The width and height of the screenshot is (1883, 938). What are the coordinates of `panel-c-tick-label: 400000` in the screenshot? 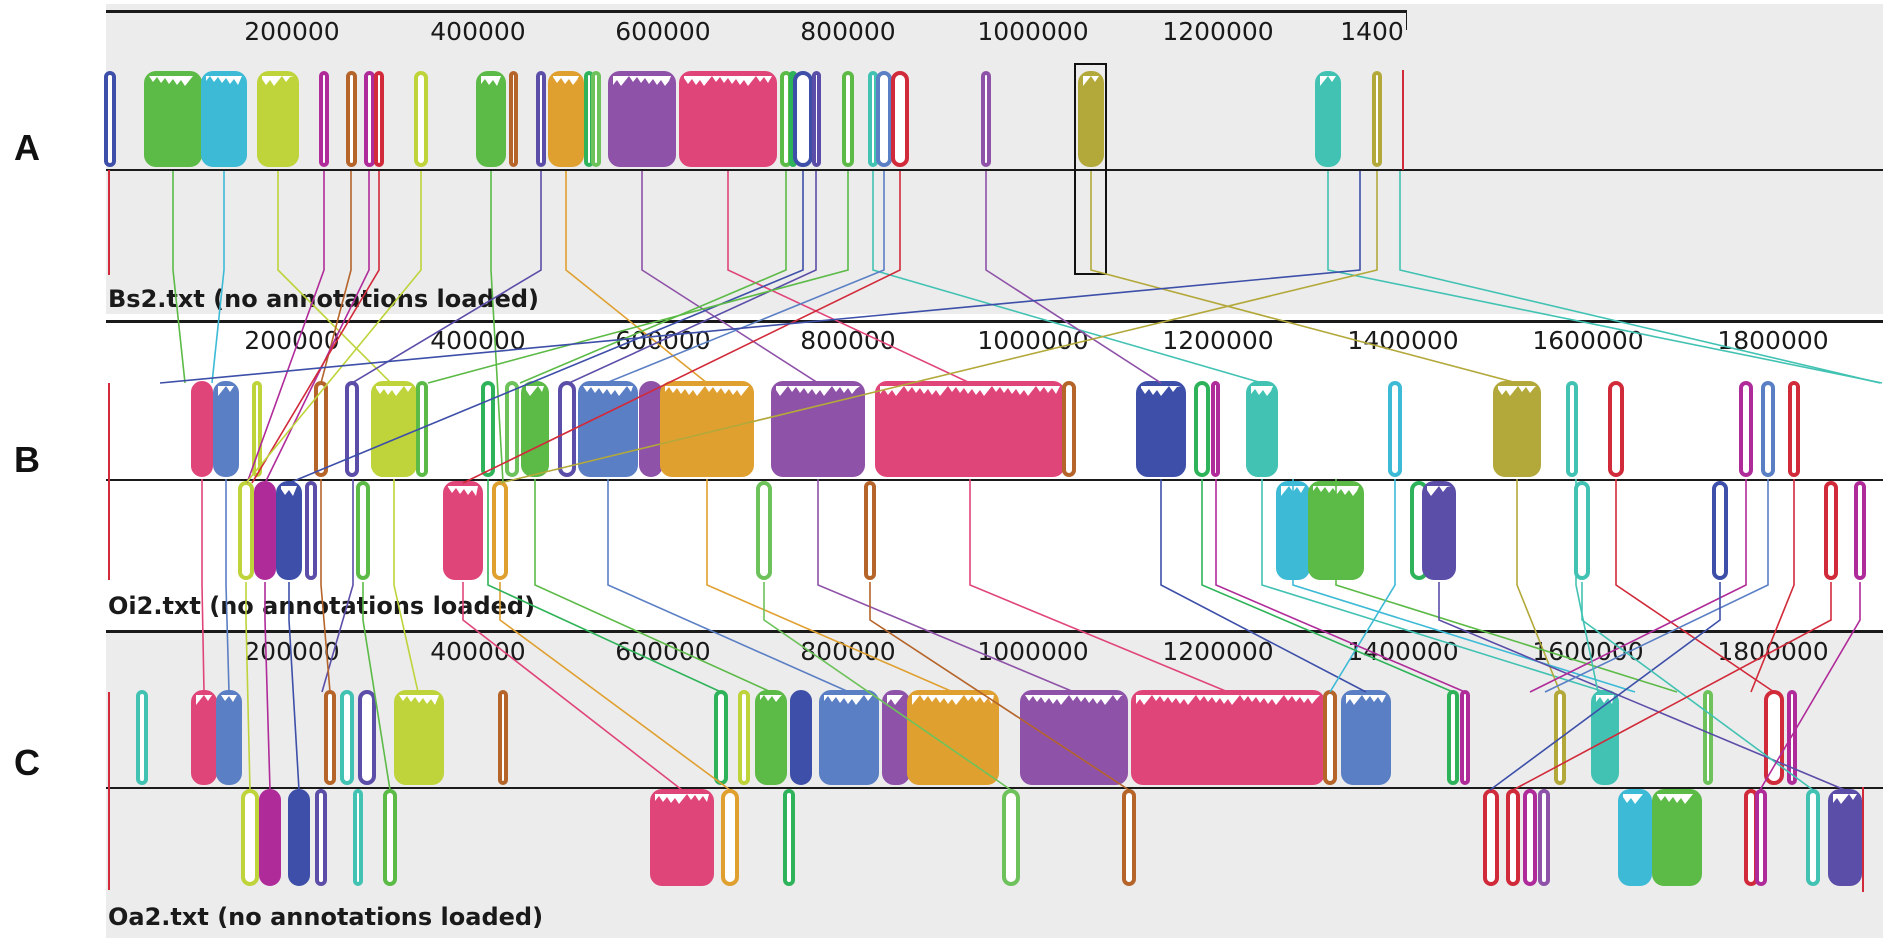 It's located at (477, 651).